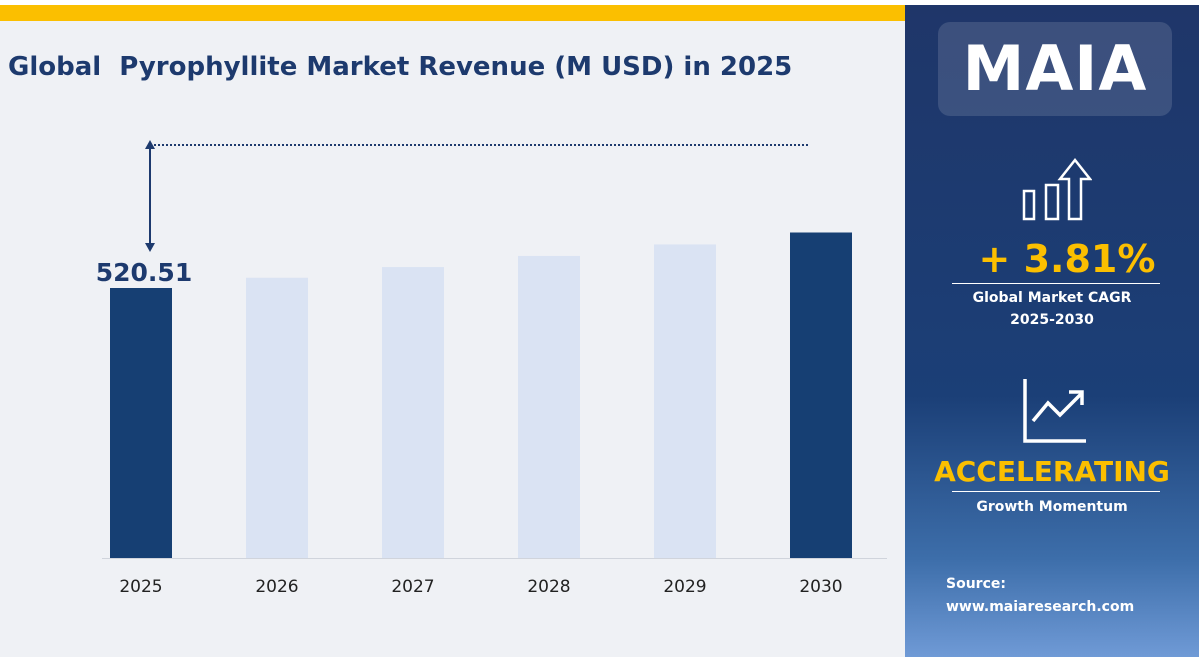 This screenshot has height=668, width=1199. I want to click on data-label: 520.51, so click(144, 272).